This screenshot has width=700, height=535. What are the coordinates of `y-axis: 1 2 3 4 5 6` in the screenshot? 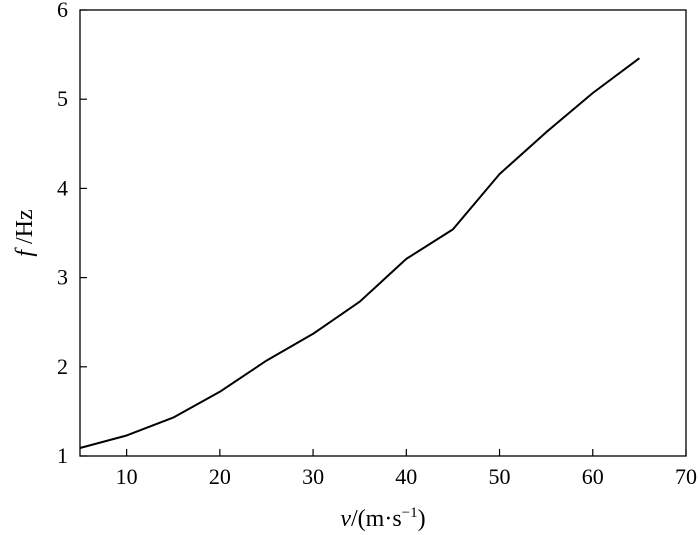 It's located at (72, 234).